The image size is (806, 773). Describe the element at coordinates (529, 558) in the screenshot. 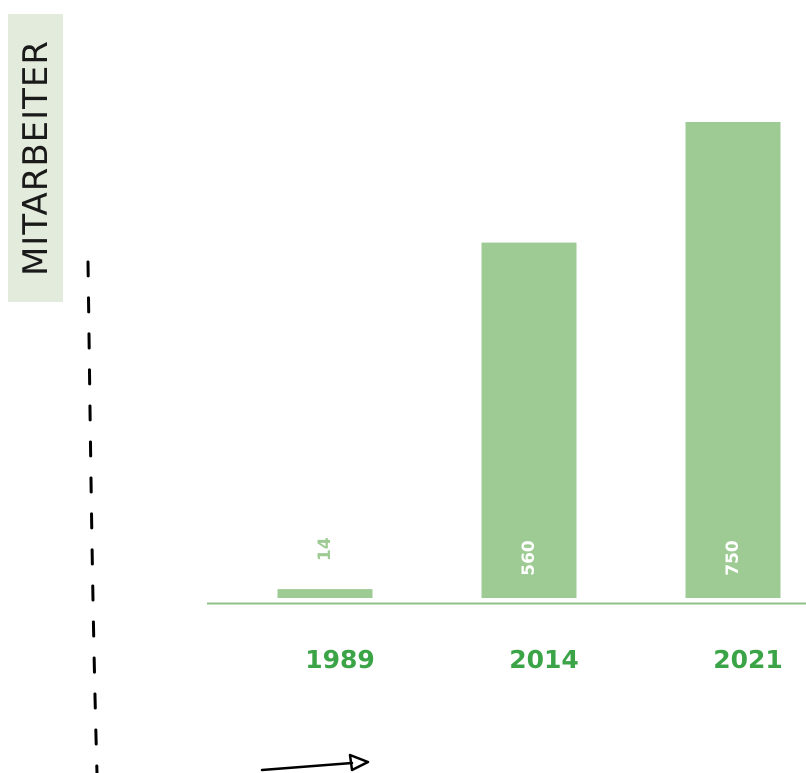

I see `value-label-2014: 560` at that location.